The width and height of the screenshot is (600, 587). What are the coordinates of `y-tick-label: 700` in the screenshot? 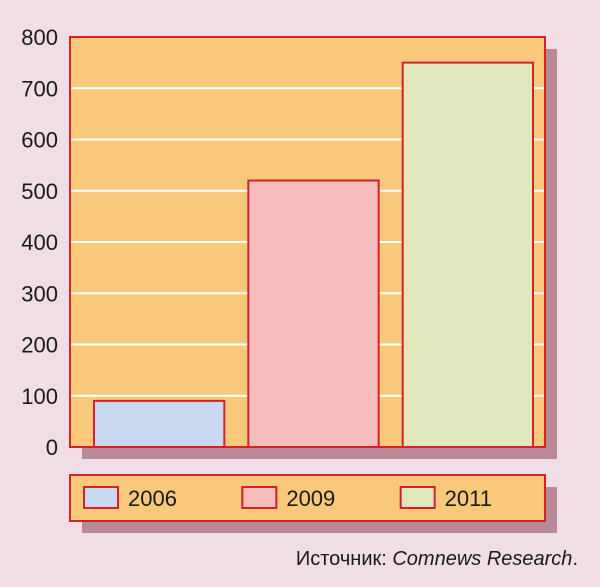 It's located at (39, 88).